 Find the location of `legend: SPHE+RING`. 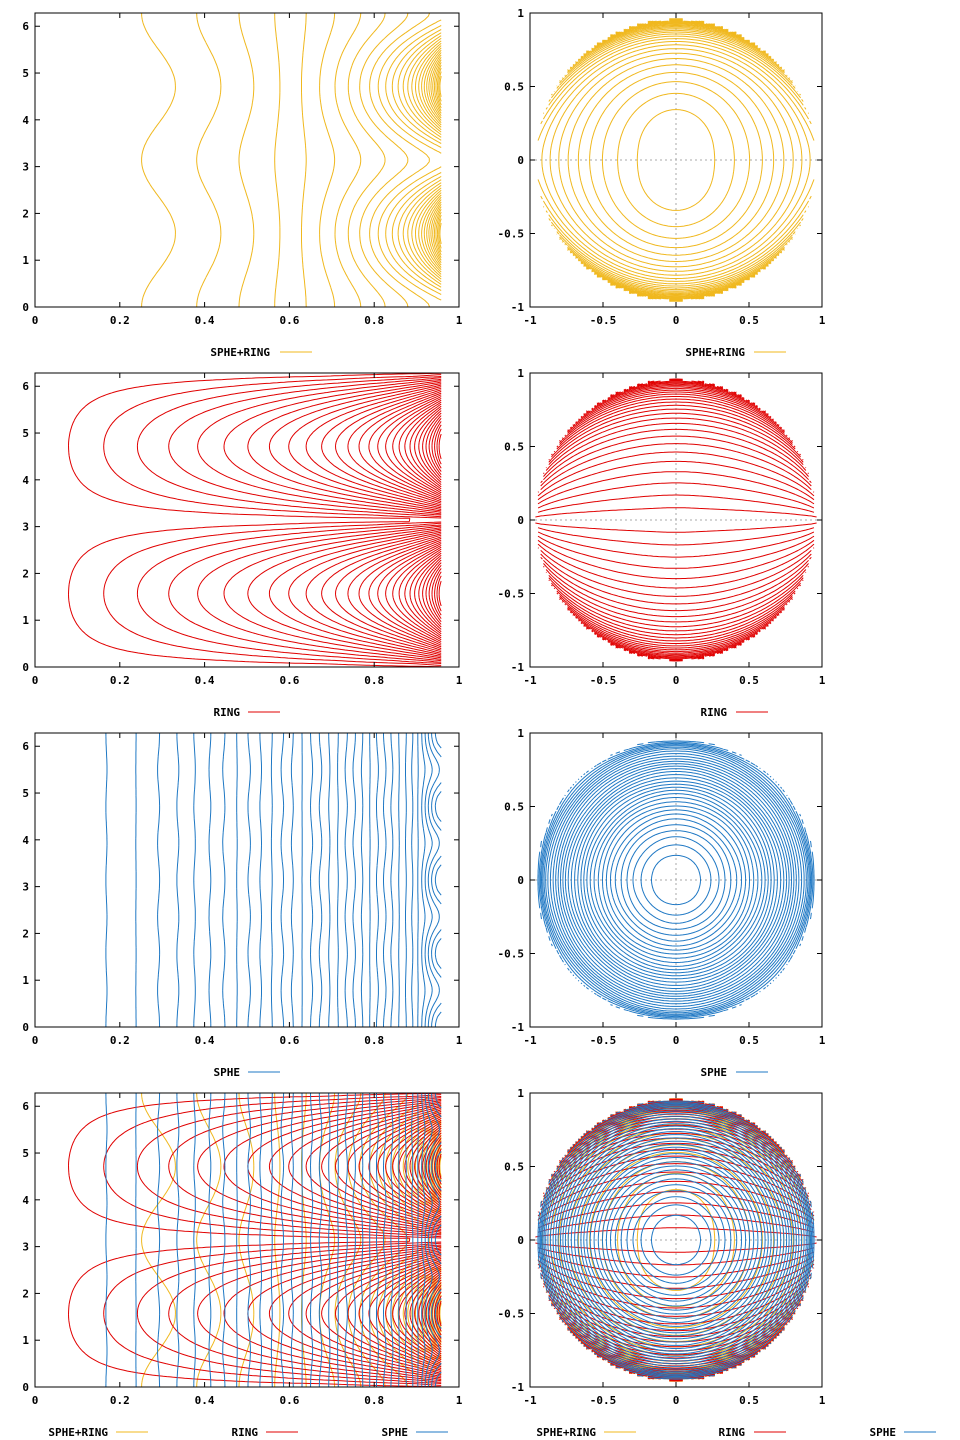

legend: SPHE+RING is located at coordinates (735, 352).